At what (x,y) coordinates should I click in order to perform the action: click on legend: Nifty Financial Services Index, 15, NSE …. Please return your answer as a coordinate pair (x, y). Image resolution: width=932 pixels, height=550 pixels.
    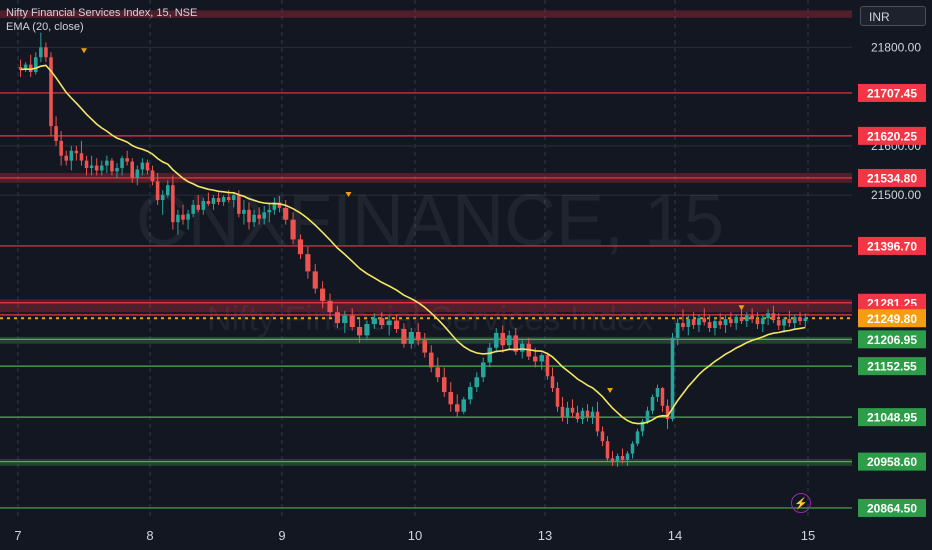
    Looking at the image, I should click on (101, 20).